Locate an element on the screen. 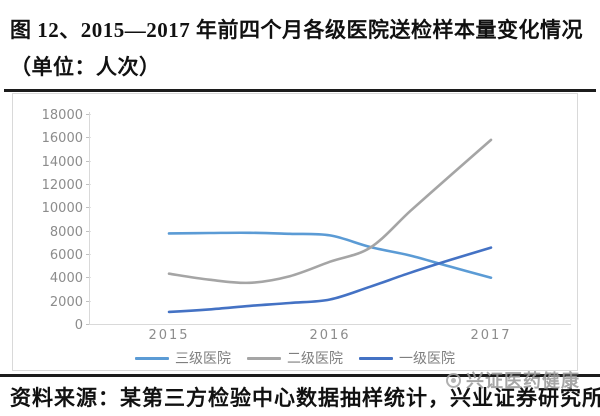  series-line-primary is located at coordinates (330, 280).